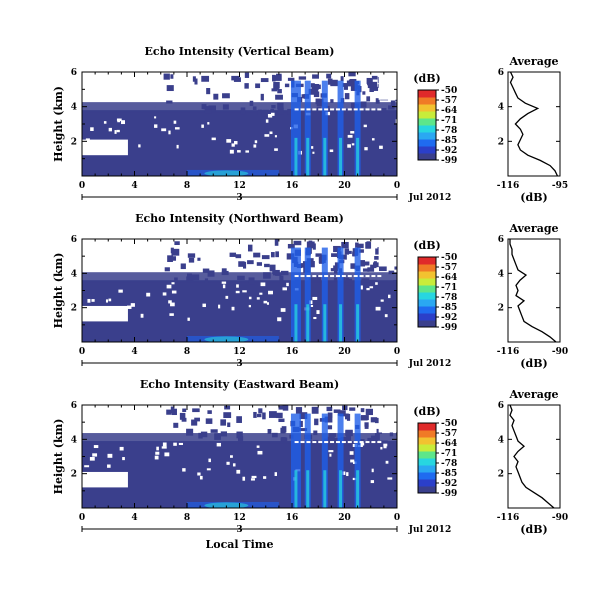  I want to click on layer-edge, so click(239, 107).